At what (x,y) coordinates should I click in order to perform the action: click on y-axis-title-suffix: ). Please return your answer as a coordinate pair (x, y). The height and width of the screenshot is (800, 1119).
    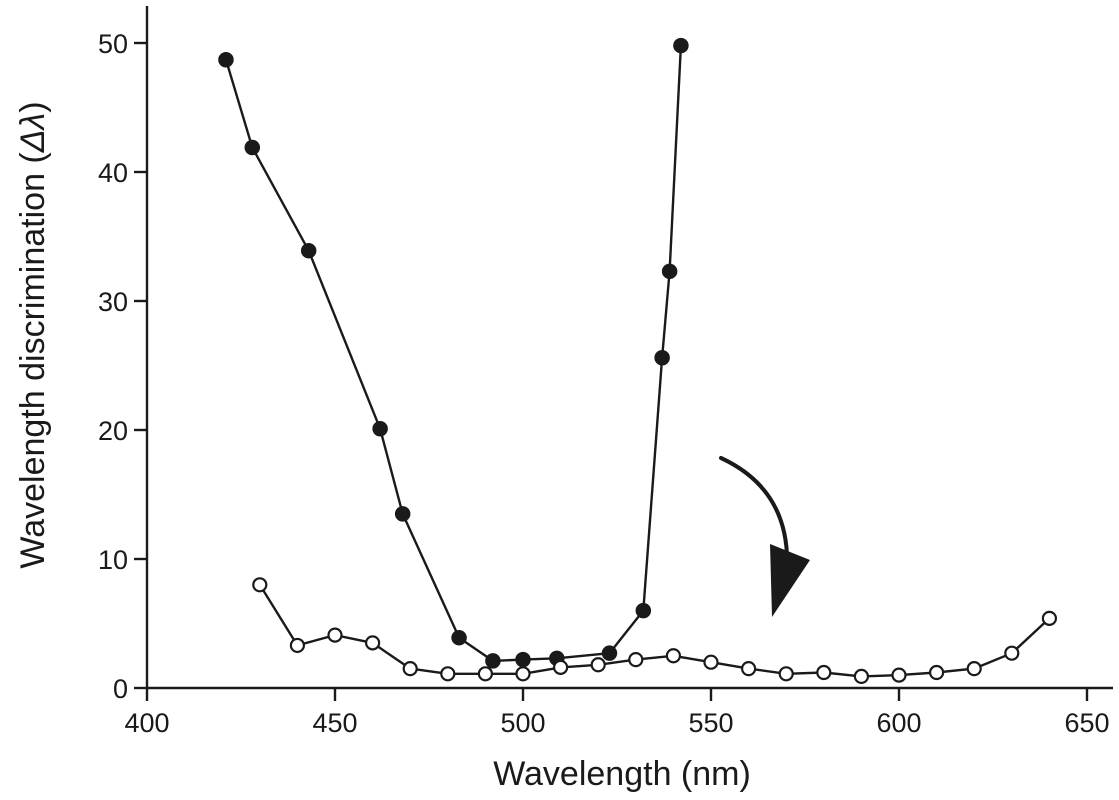
    Looking at the image, I should click on (33, 106).